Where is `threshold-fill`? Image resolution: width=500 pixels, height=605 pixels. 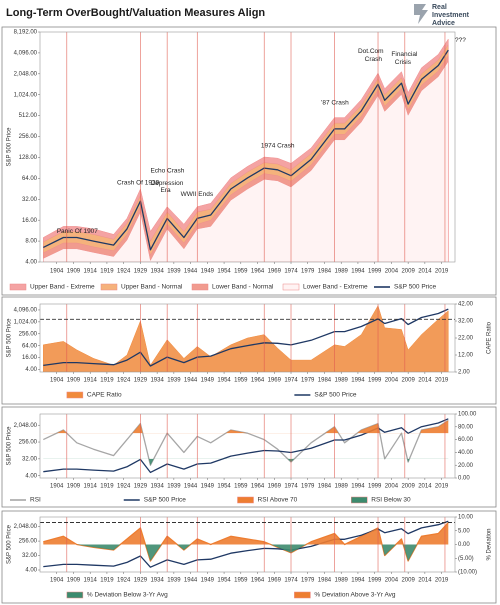
threshold-fill is located at coordinates (246, 552).